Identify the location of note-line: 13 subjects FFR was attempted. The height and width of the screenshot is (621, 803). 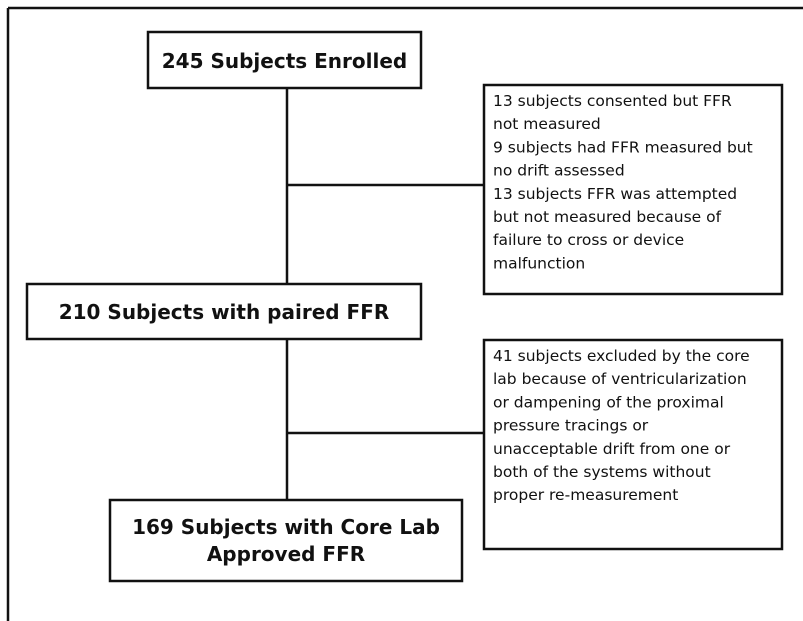
(615, 194).